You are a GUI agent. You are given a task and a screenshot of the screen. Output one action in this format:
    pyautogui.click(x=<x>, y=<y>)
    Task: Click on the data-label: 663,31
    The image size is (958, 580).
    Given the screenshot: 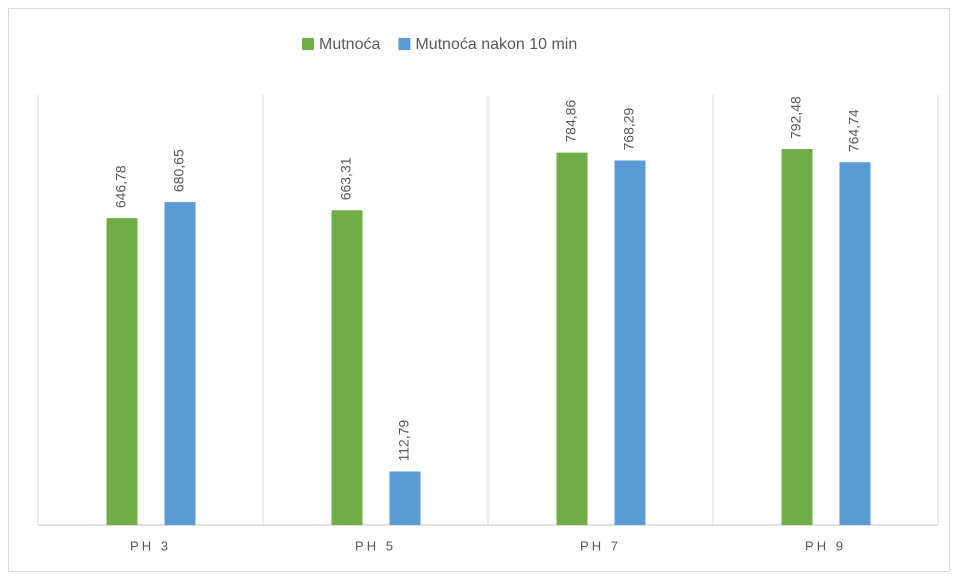 What is the action you would take?
    pyautogui.click(x=346, y=178)
    